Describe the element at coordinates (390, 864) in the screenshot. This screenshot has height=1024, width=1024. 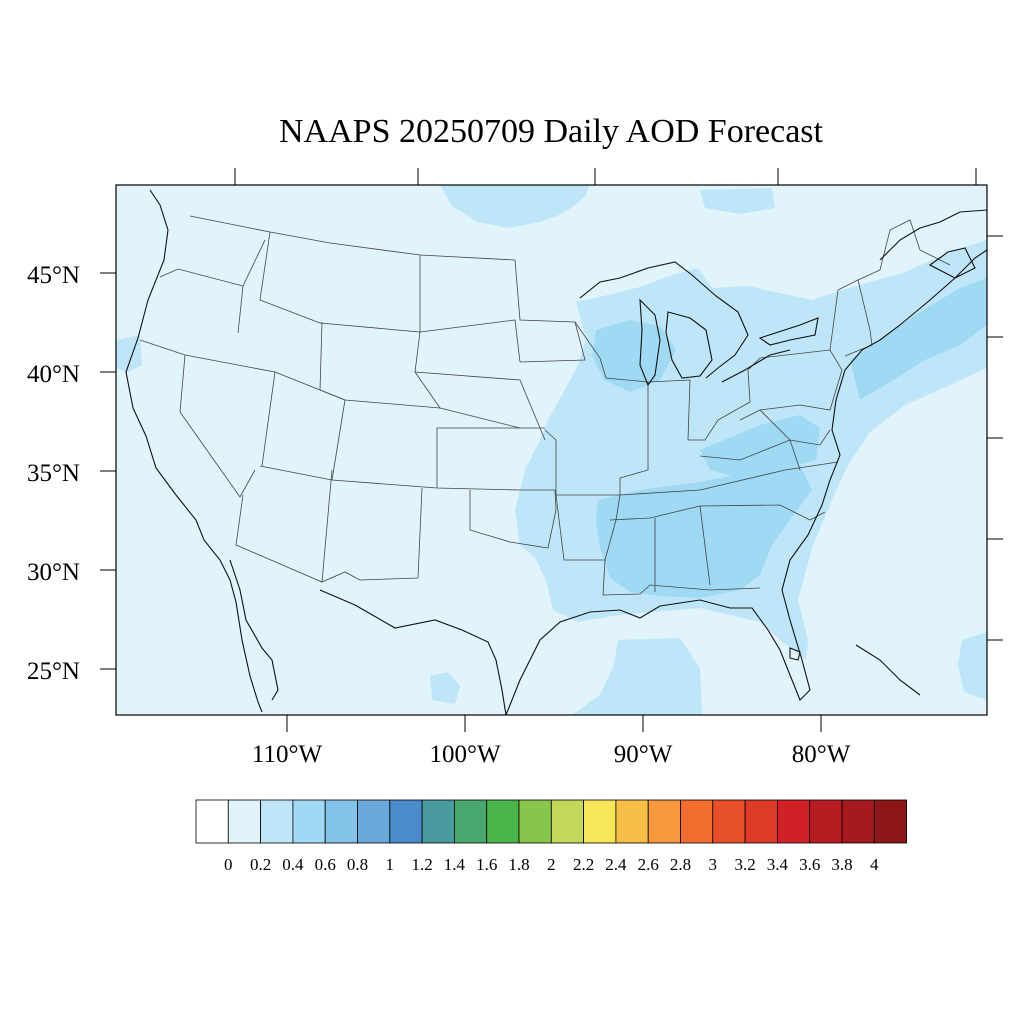
I see `colorbar-label: 1` at that location.